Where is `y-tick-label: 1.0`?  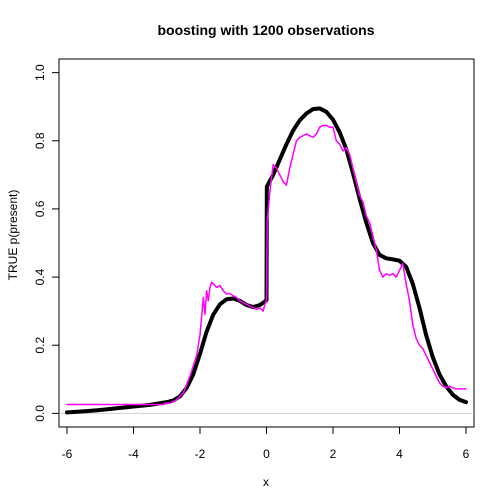
y-tick-label: 1.0 is located at coordinates (40, 72).